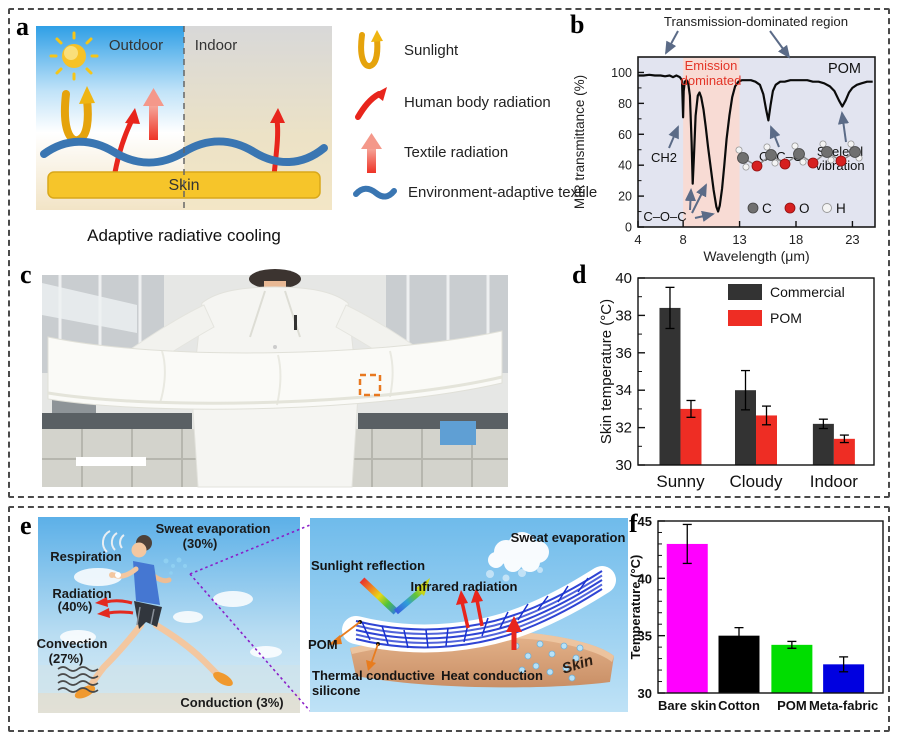 Image resolution: width=900 pixels, height=737 pixels. Describe the element at coordinates (683, 239) in the screenshot. I see `chart-text: 8` at that location.